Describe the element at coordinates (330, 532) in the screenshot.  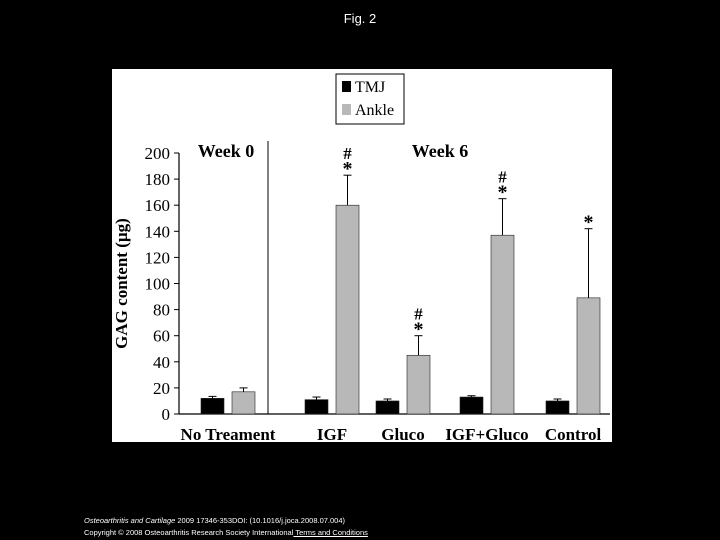
I see `terms-link: Terms and Conditions` at that location.